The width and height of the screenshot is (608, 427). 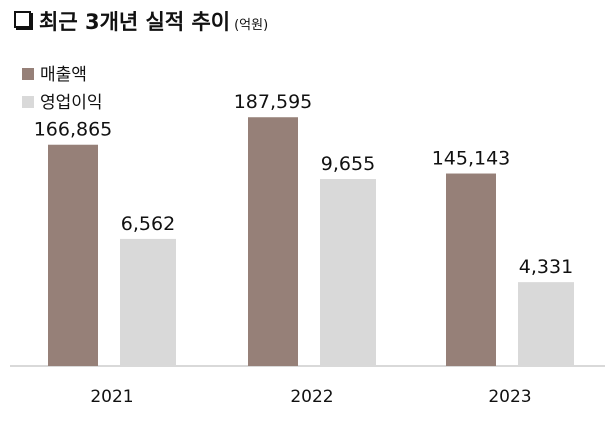 What do you see at coordinates (22, 19) in the screenshot?
I see `checkbox-square-icon` at bounding box center [22, 19].